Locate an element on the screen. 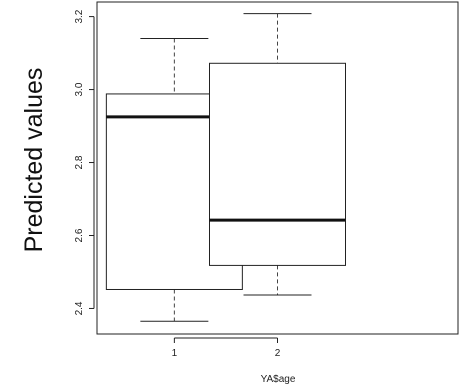 The width and height of the screenshot is (460, 389). y-tick-label: 3.2 is located at coordinates (79, 16).